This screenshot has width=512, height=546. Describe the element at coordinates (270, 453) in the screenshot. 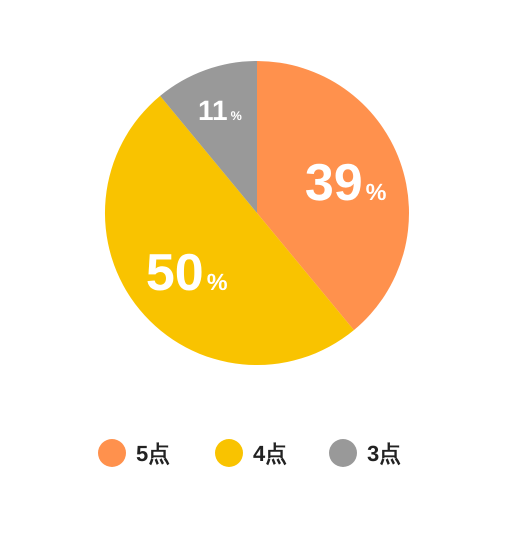

I see `legend-label: 4点` at that location.